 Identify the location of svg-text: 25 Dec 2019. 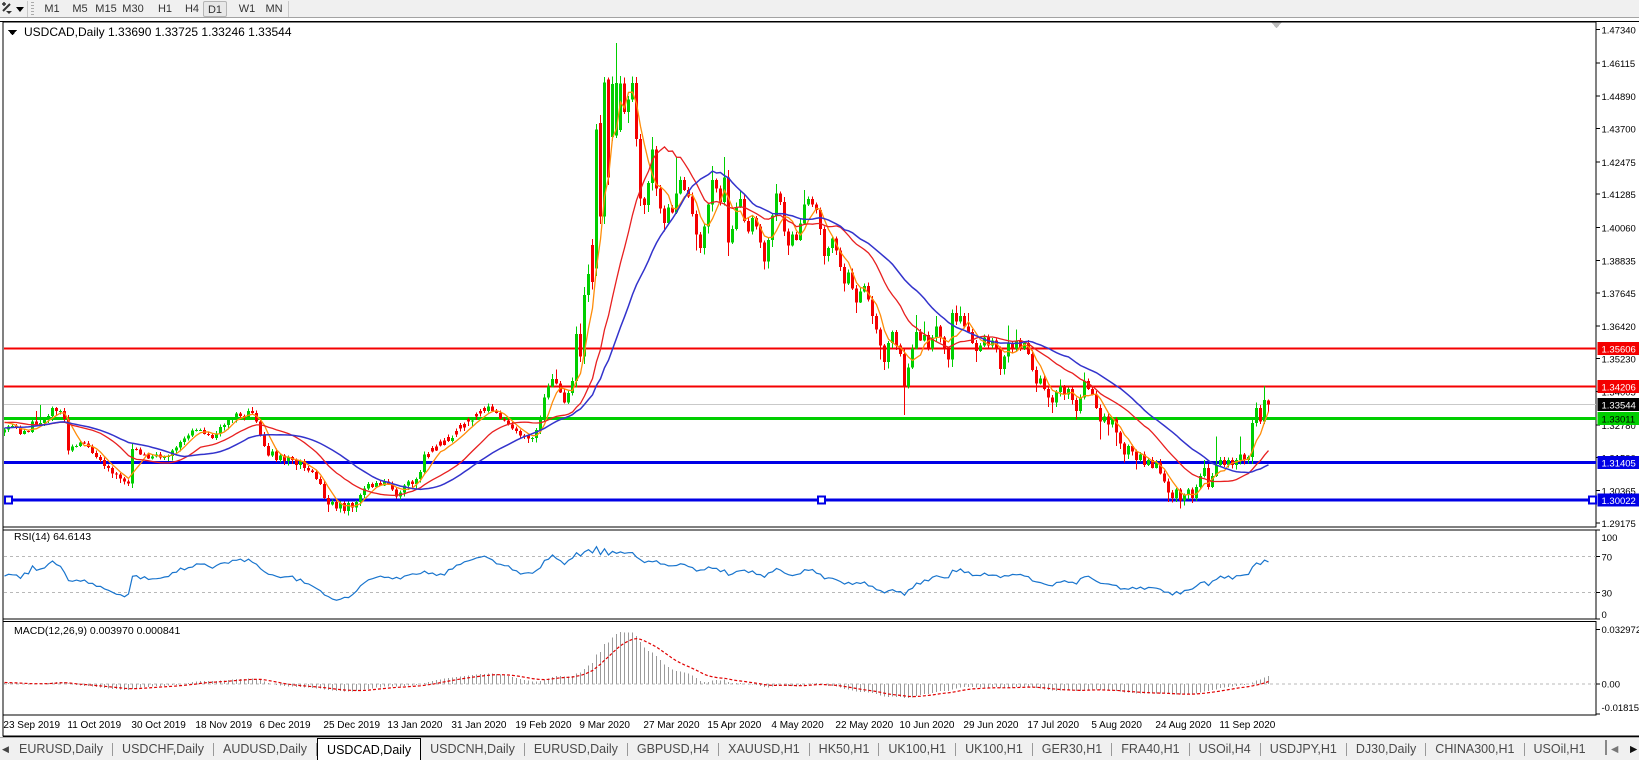
(351, 725).